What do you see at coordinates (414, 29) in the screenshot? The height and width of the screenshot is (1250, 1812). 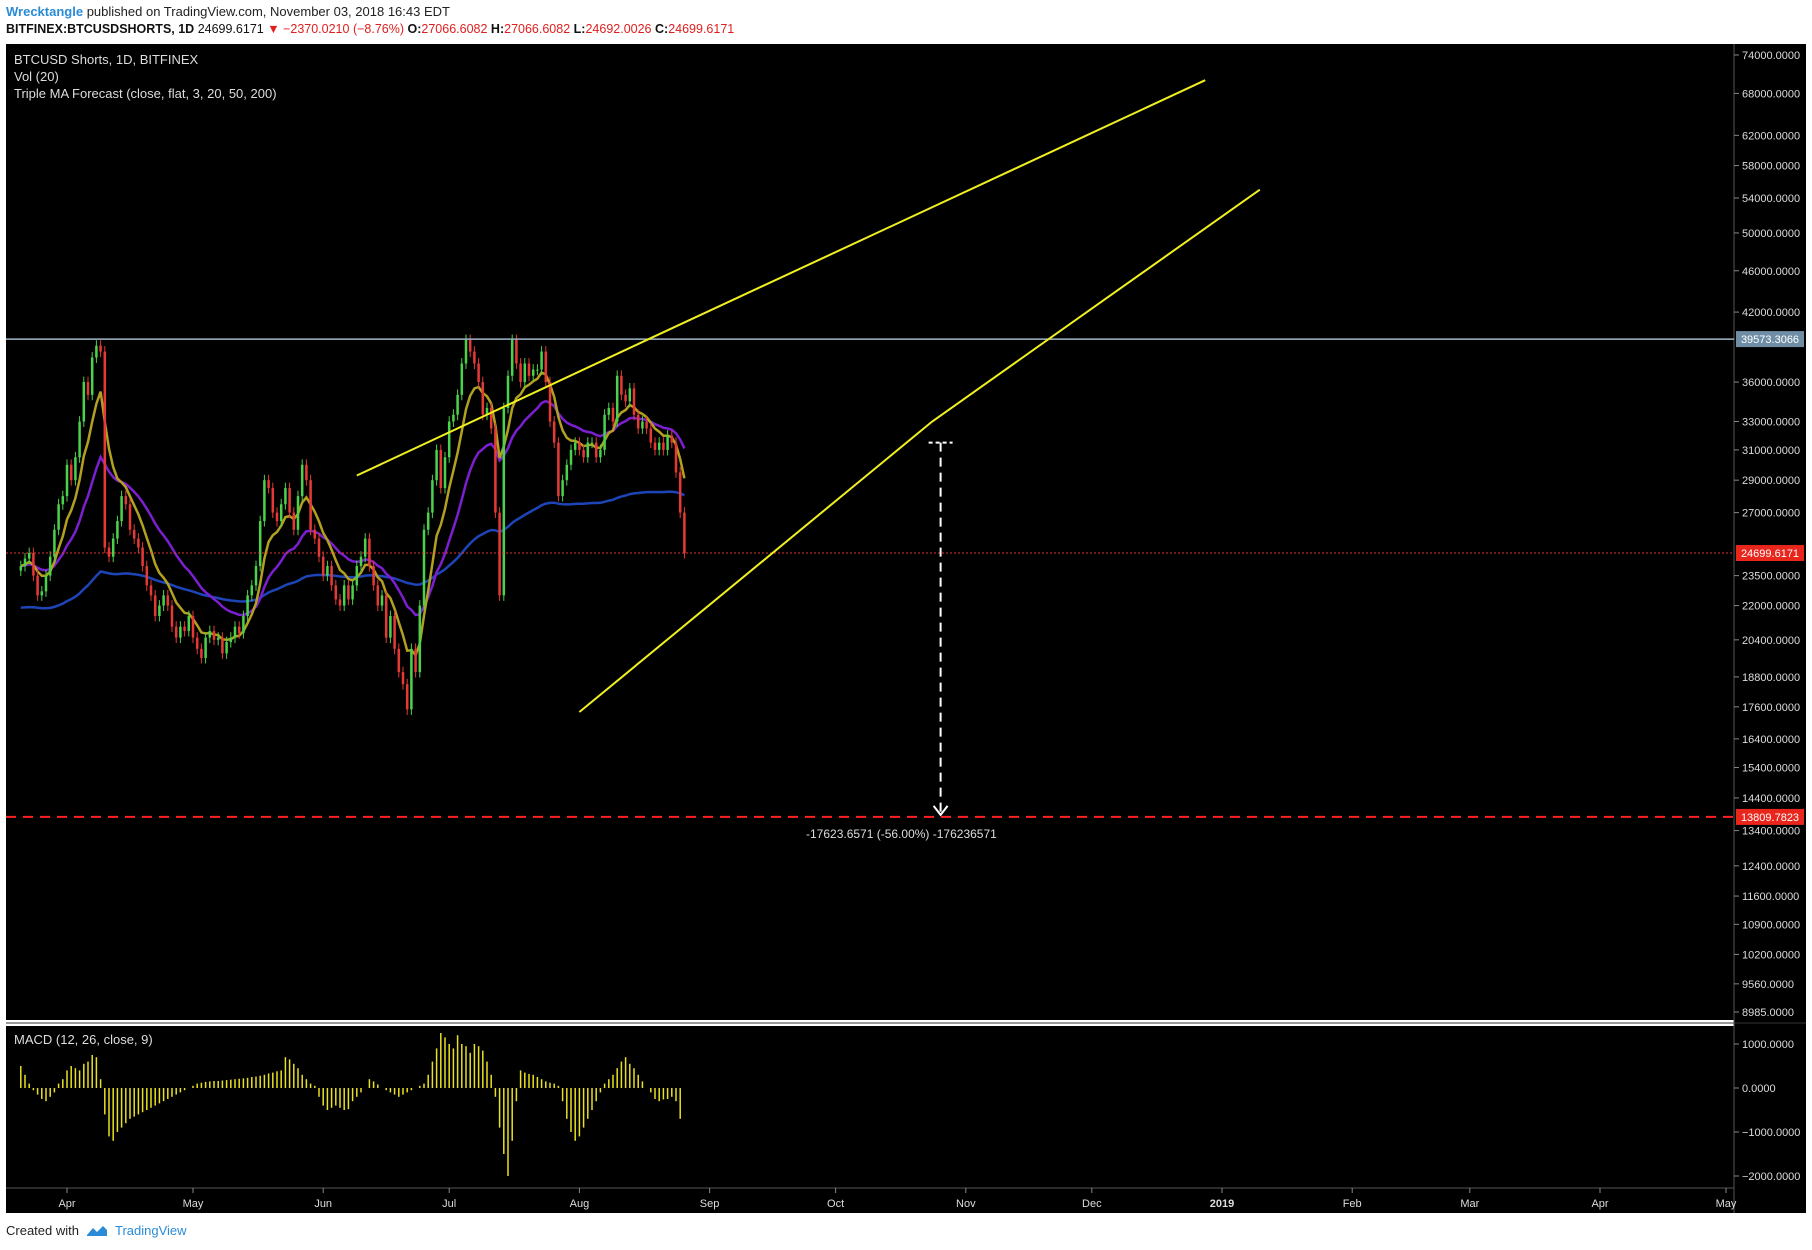 I see `open-label: O:` at bounding box center [414, 29].